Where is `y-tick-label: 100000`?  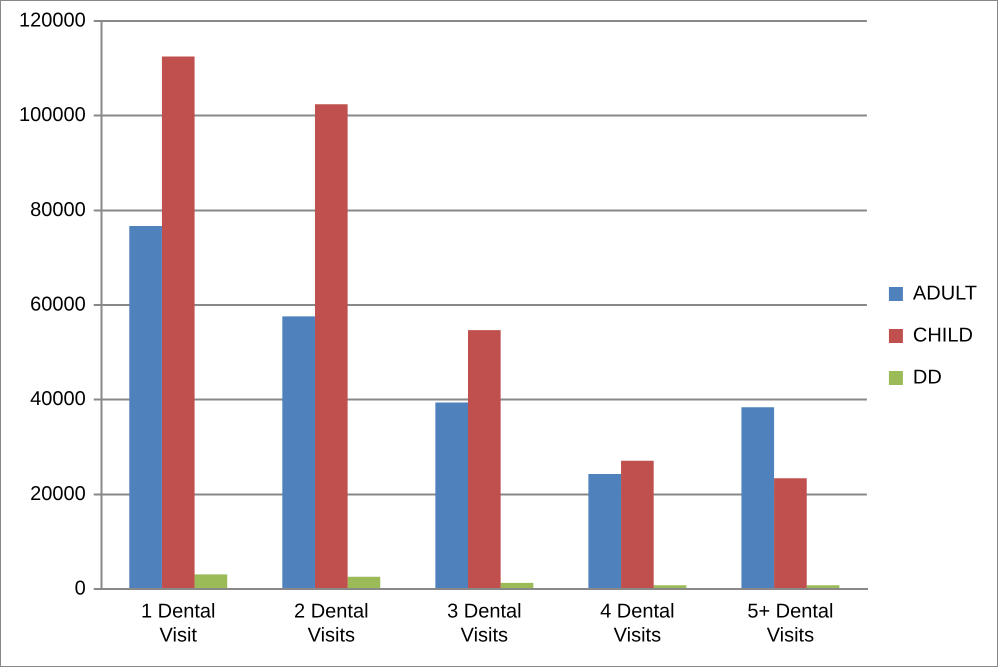
y-tick-label: 100000 is located at coordinates (52, 115).